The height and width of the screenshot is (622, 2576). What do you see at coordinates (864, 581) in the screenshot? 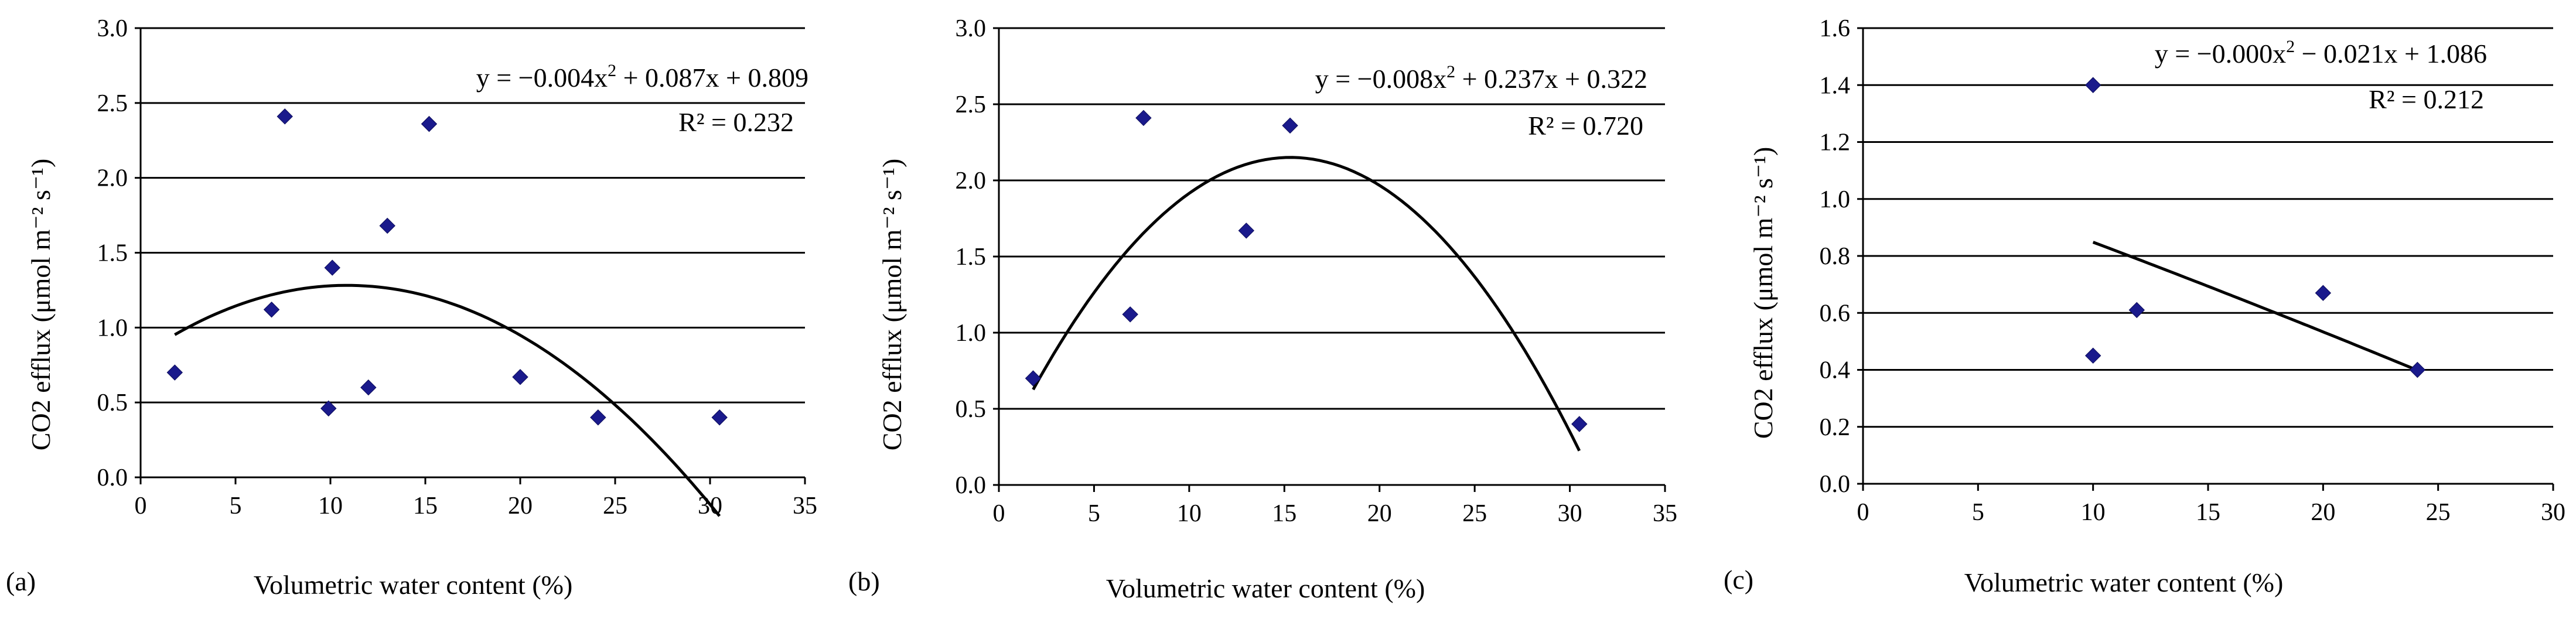
I see `panel-b-label: (b)` at bounding box center [864, 581].